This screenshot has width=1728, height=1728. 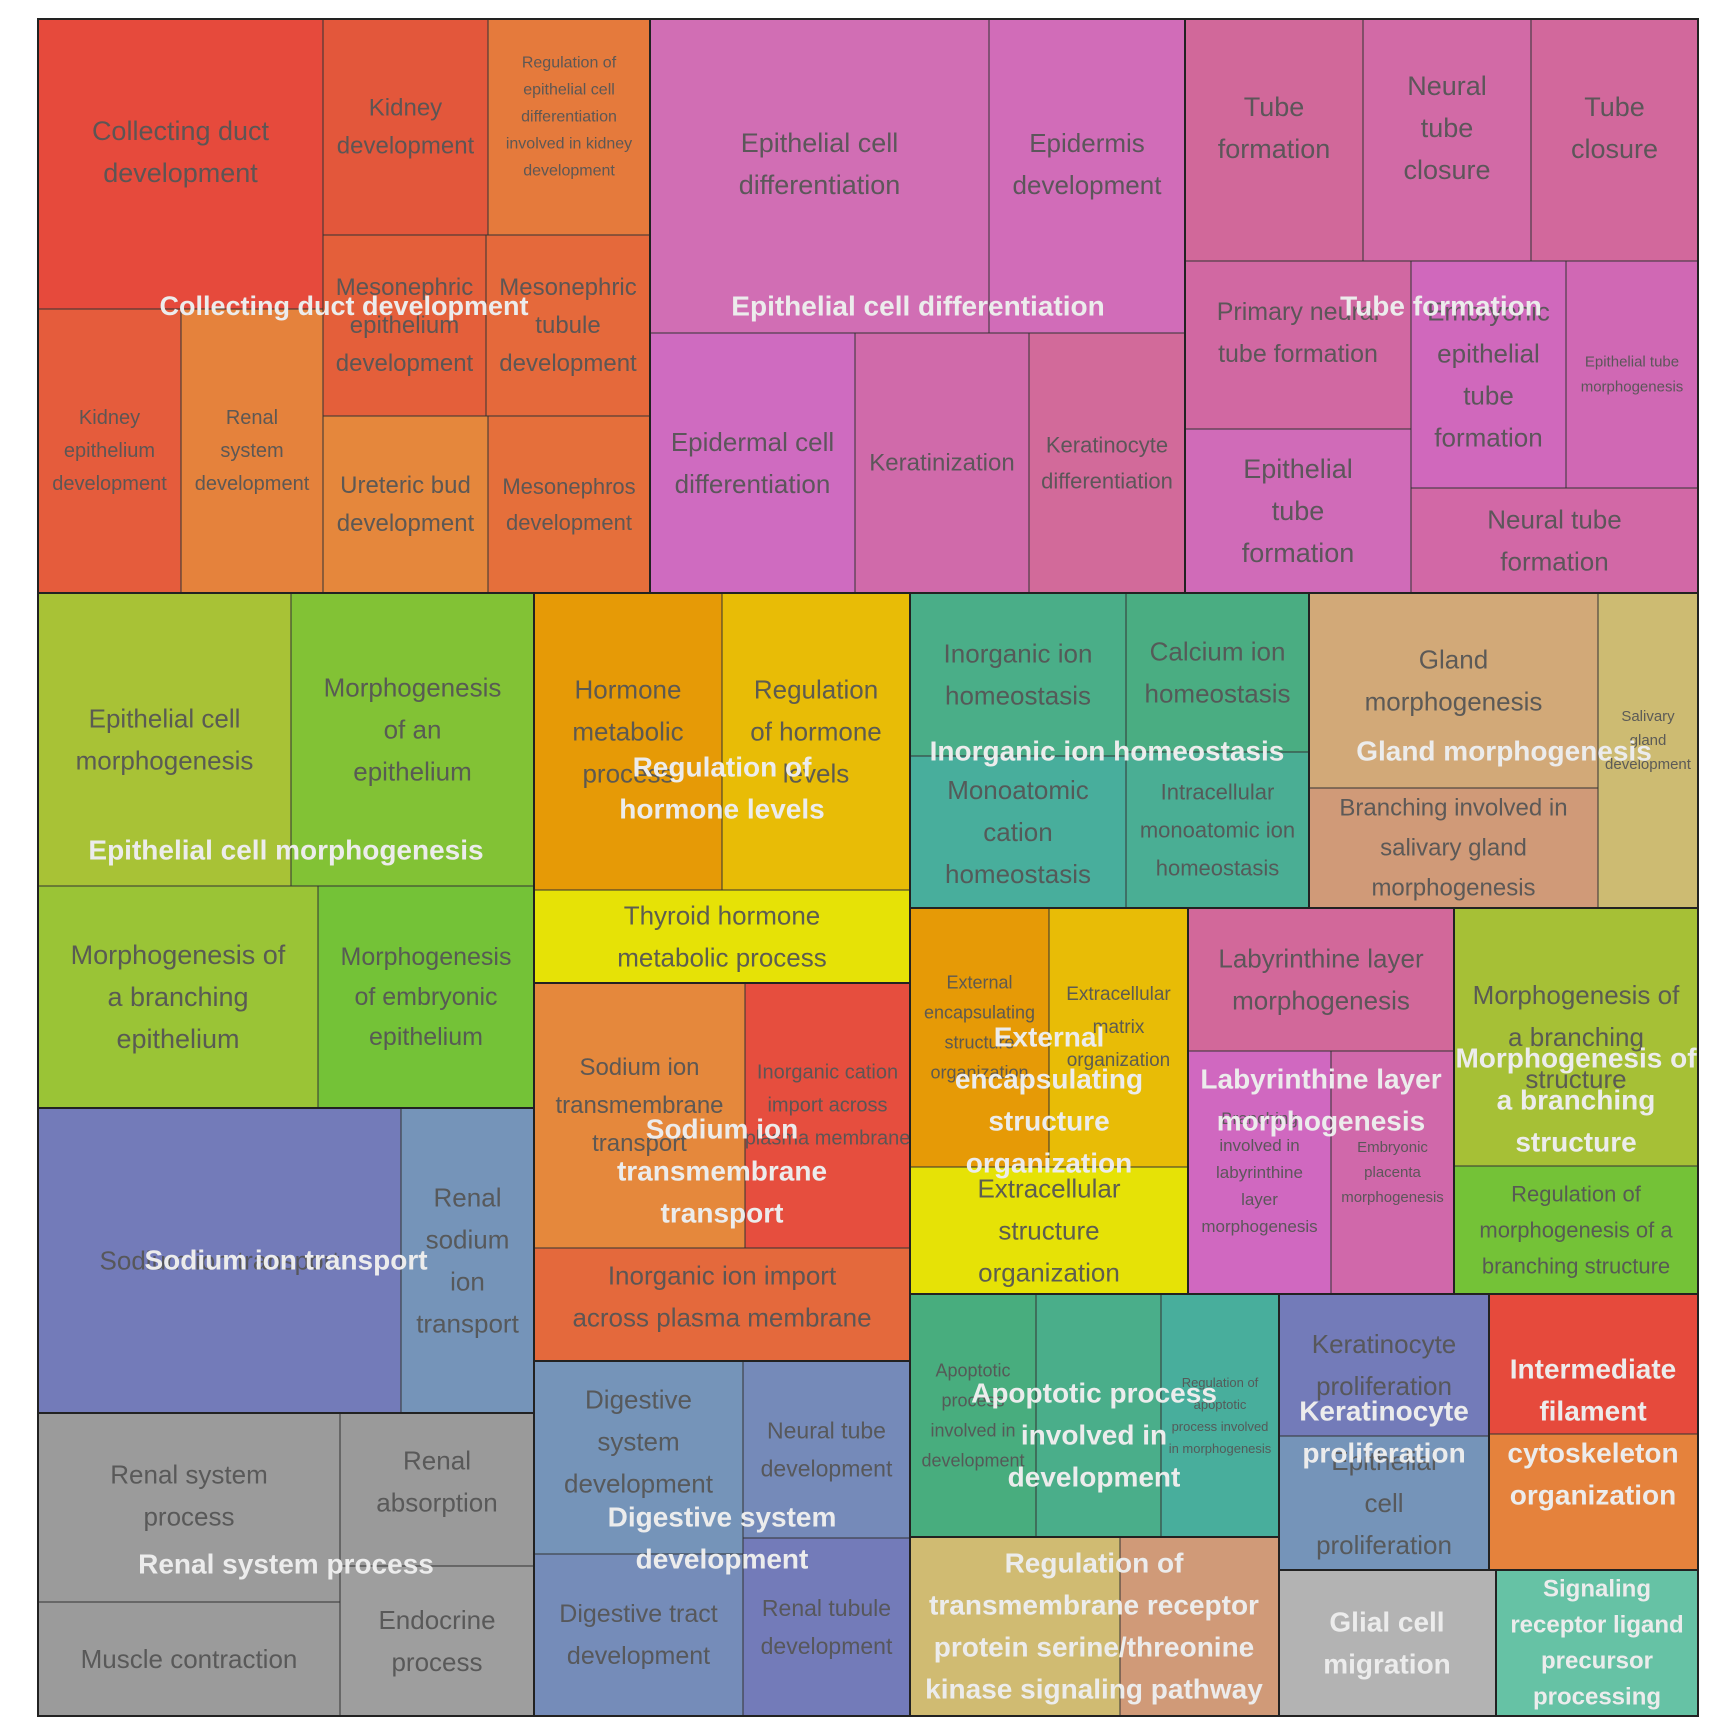 I want to click on tile-label-embryonic-epithelial-tube-formation: Embryonic epithelial tube formation, so click(x=1488, y=375).